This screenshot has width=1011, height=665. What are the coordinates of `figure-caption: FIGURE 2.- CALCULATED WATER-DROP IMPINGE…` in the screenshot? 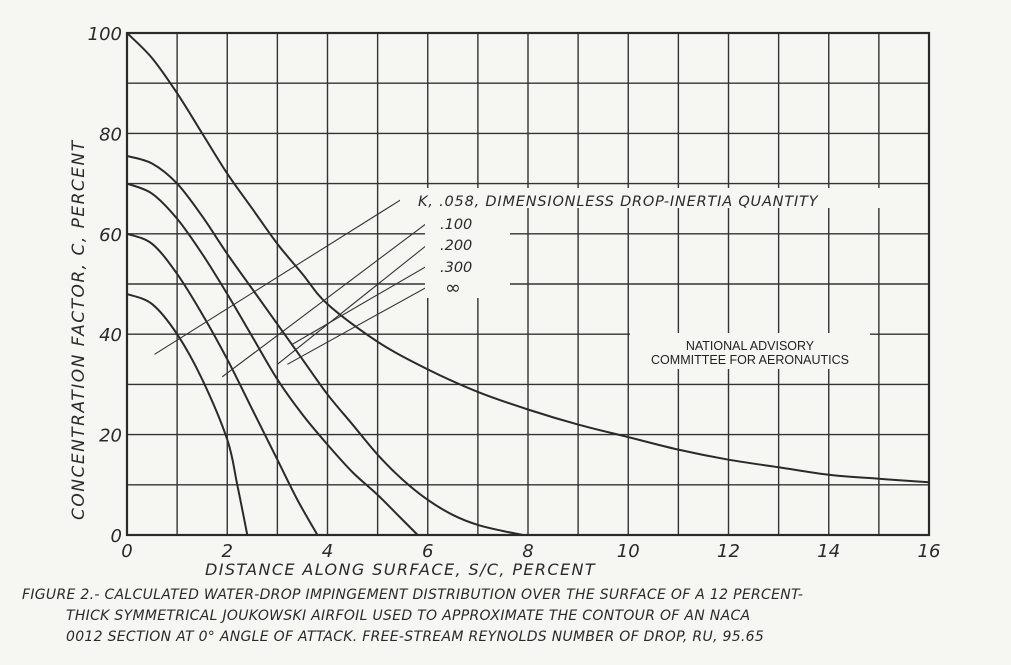 It's located at (512, 616).